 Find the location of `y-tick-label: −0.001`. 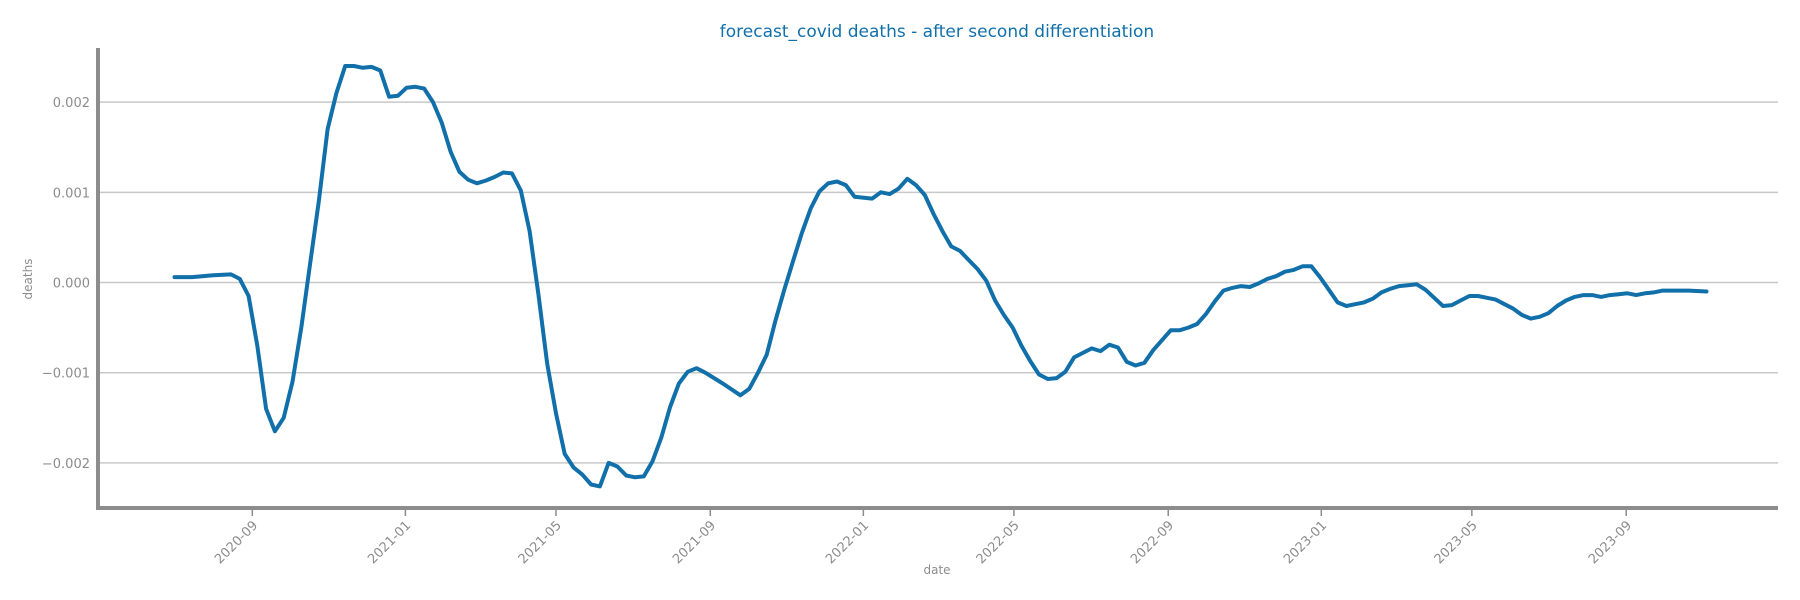

y-tick-label: −0.001 is located at coordinates (66, 374).